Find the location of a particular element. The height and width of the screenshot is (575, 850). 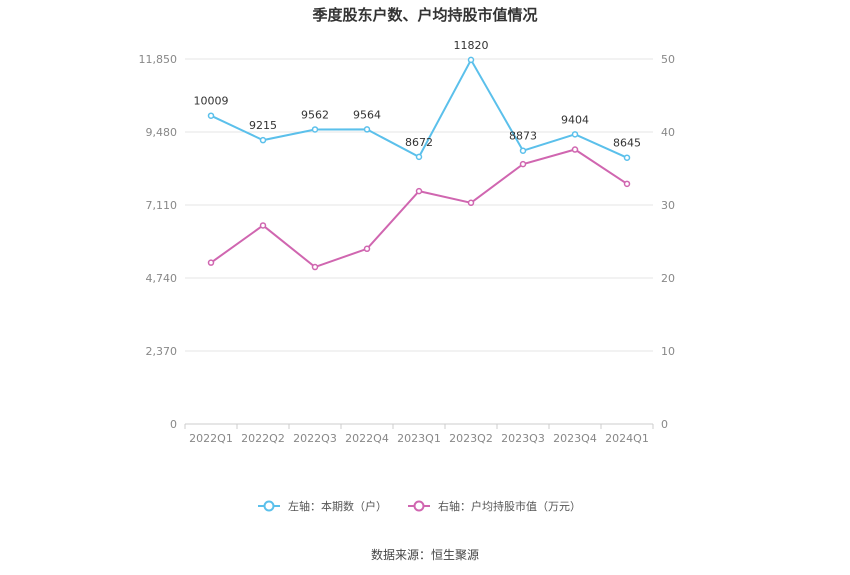

legend: 左轴：本期数（户） 右轴：户均持股市值（万元） is located at coordinates (419, 506).